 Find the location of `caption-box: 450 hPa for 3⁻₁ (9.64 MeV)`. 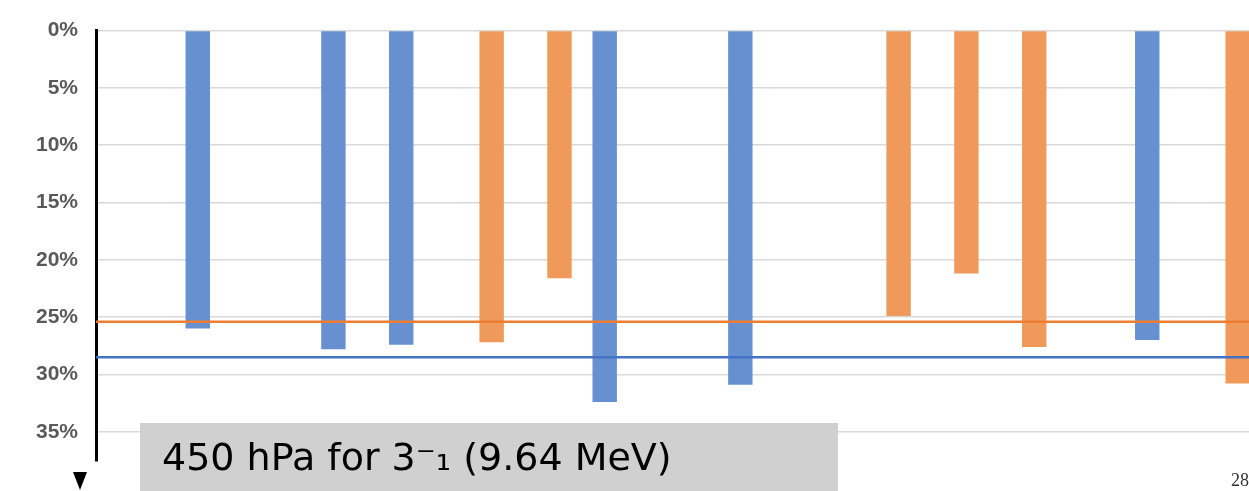

caption-box: 450 hPa for 3⁻₁ (9.64 MeV) is located at coordinates (489, 457).